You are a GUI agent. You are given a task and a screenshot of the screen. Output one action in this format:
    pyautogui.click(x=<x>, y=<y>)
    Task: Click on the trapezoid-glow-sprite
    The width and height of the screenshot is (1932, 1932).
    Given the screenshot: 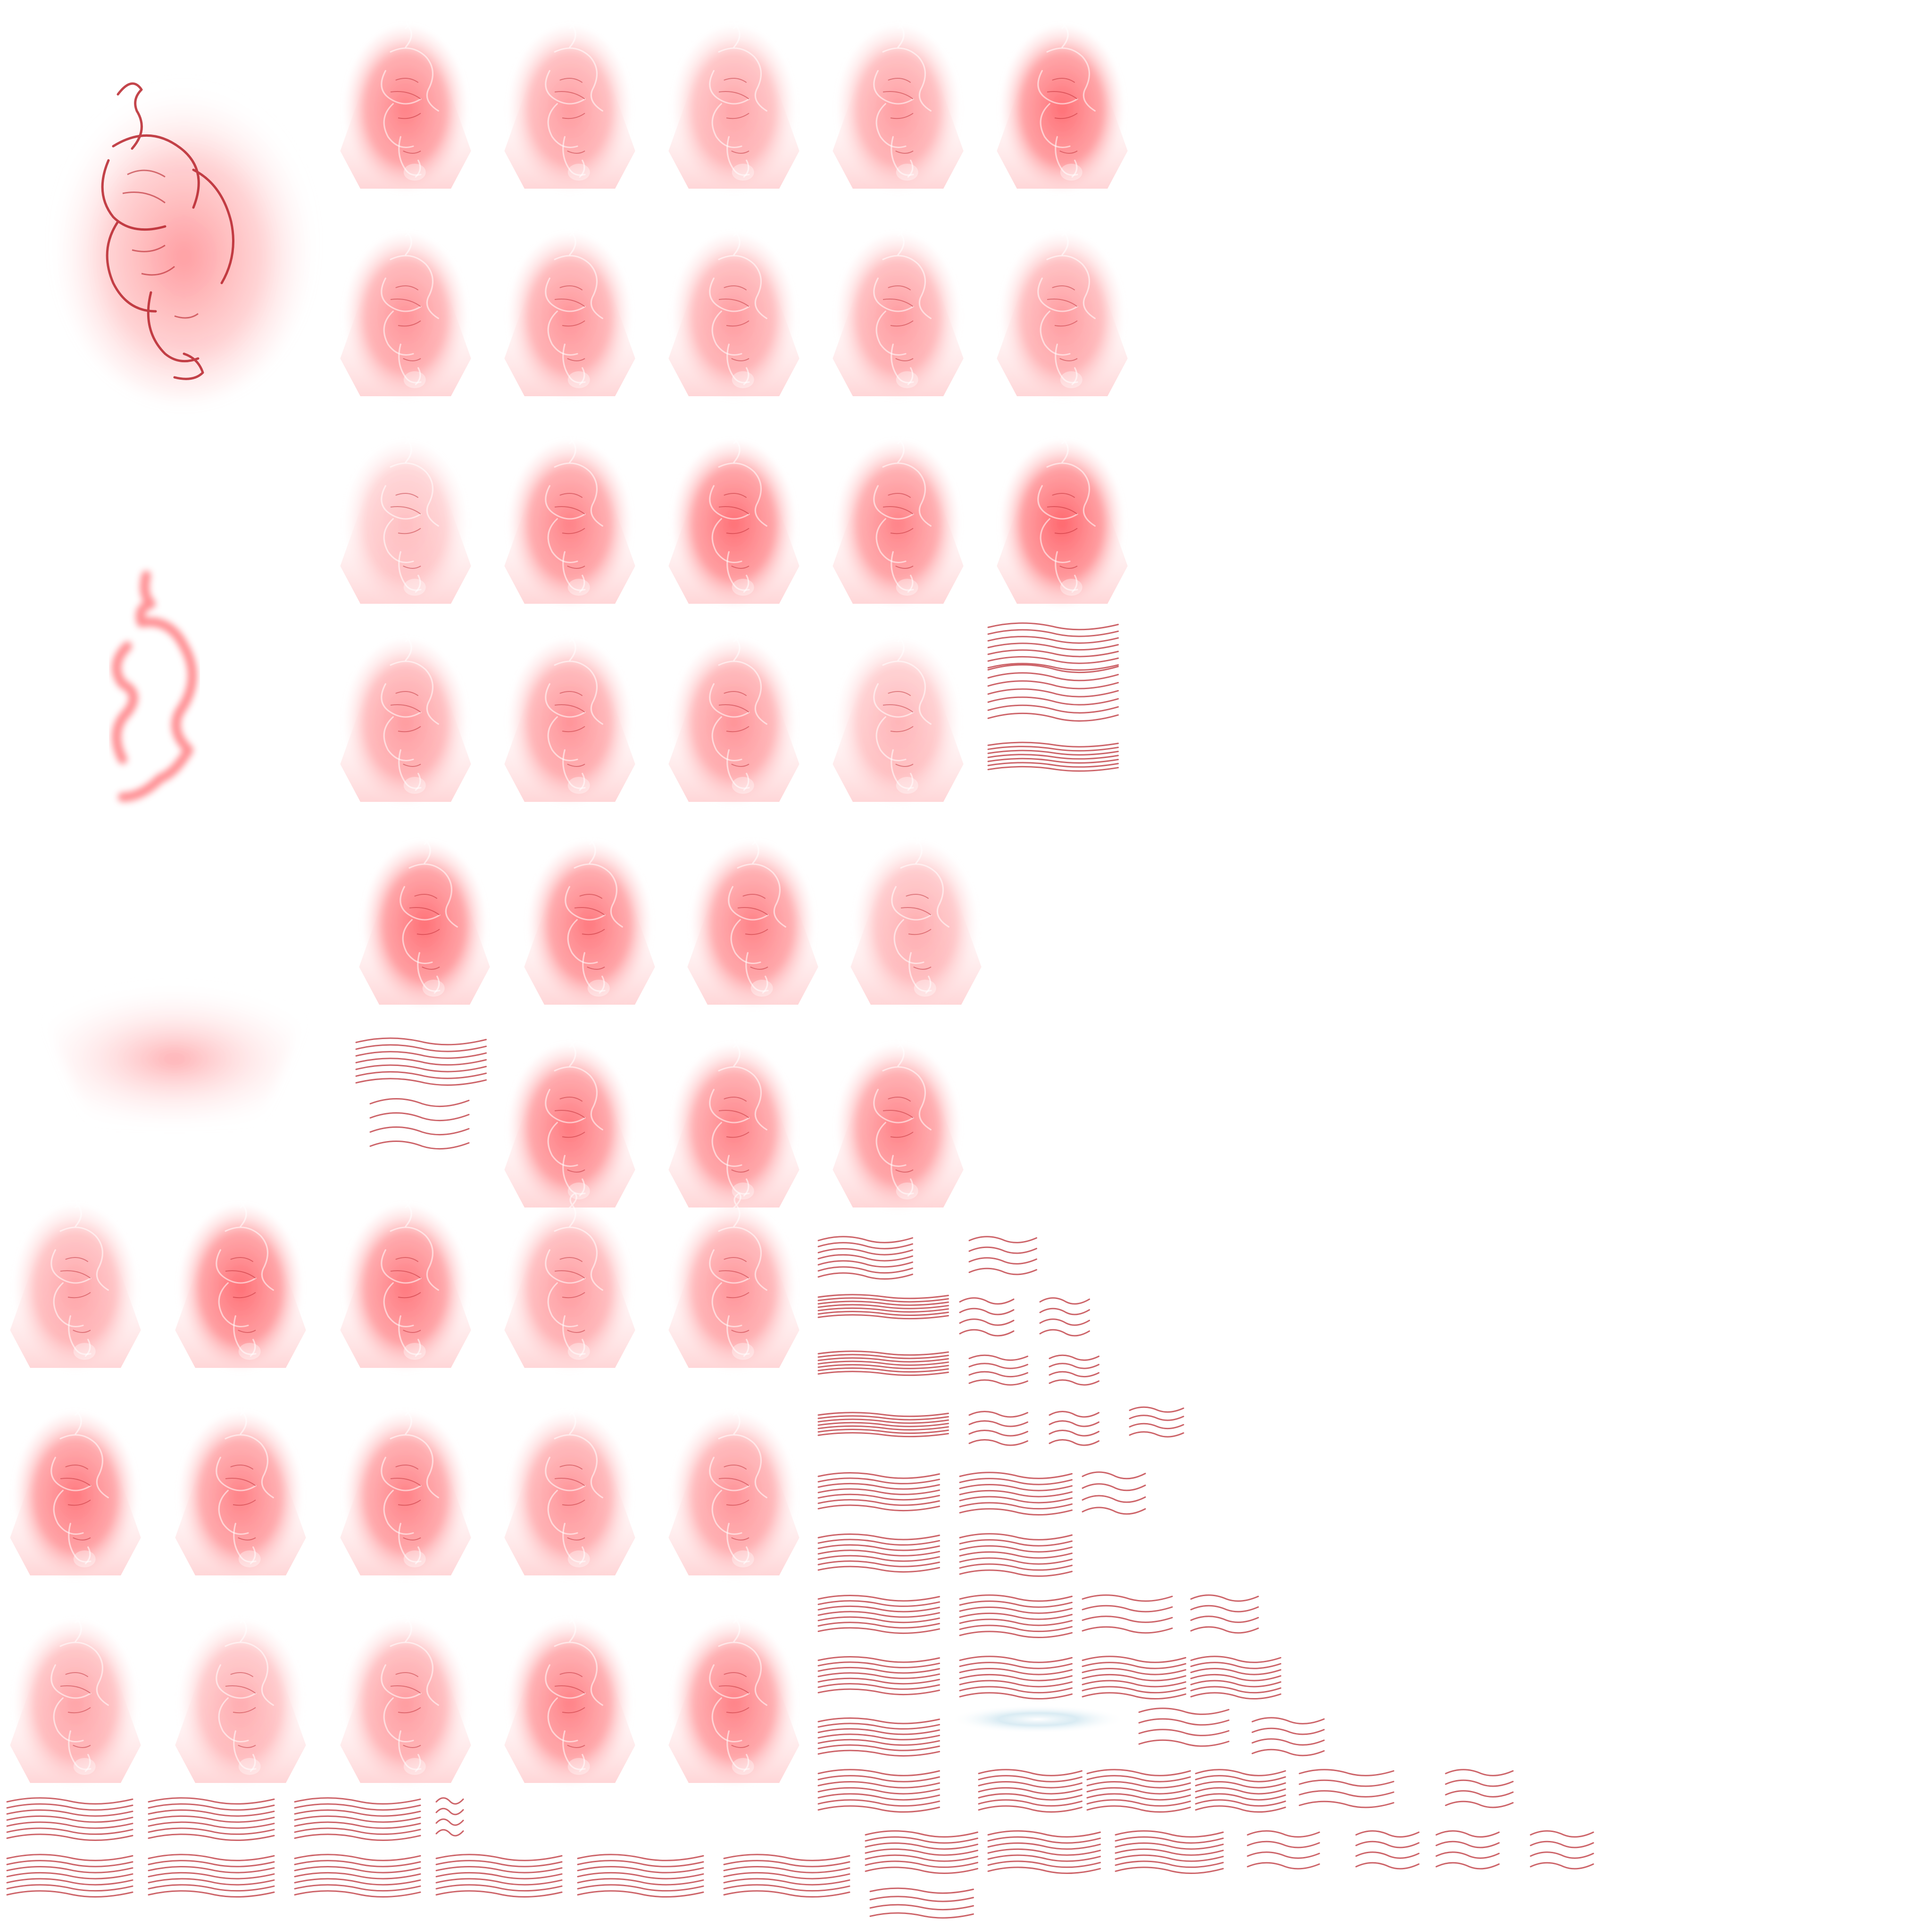 What is the action you would take?
    pyautogui.click(x=175, y=1052)
    